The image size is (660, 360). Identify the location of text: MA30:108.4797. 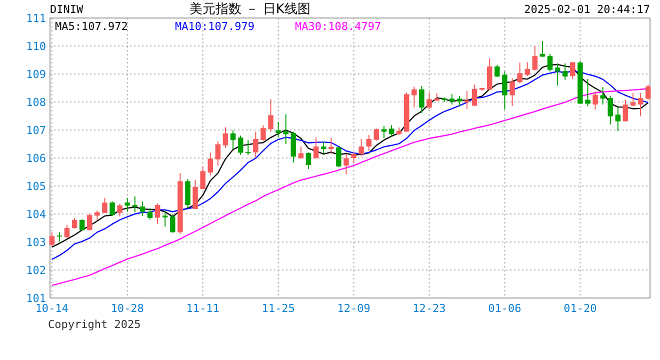
(338, 26).